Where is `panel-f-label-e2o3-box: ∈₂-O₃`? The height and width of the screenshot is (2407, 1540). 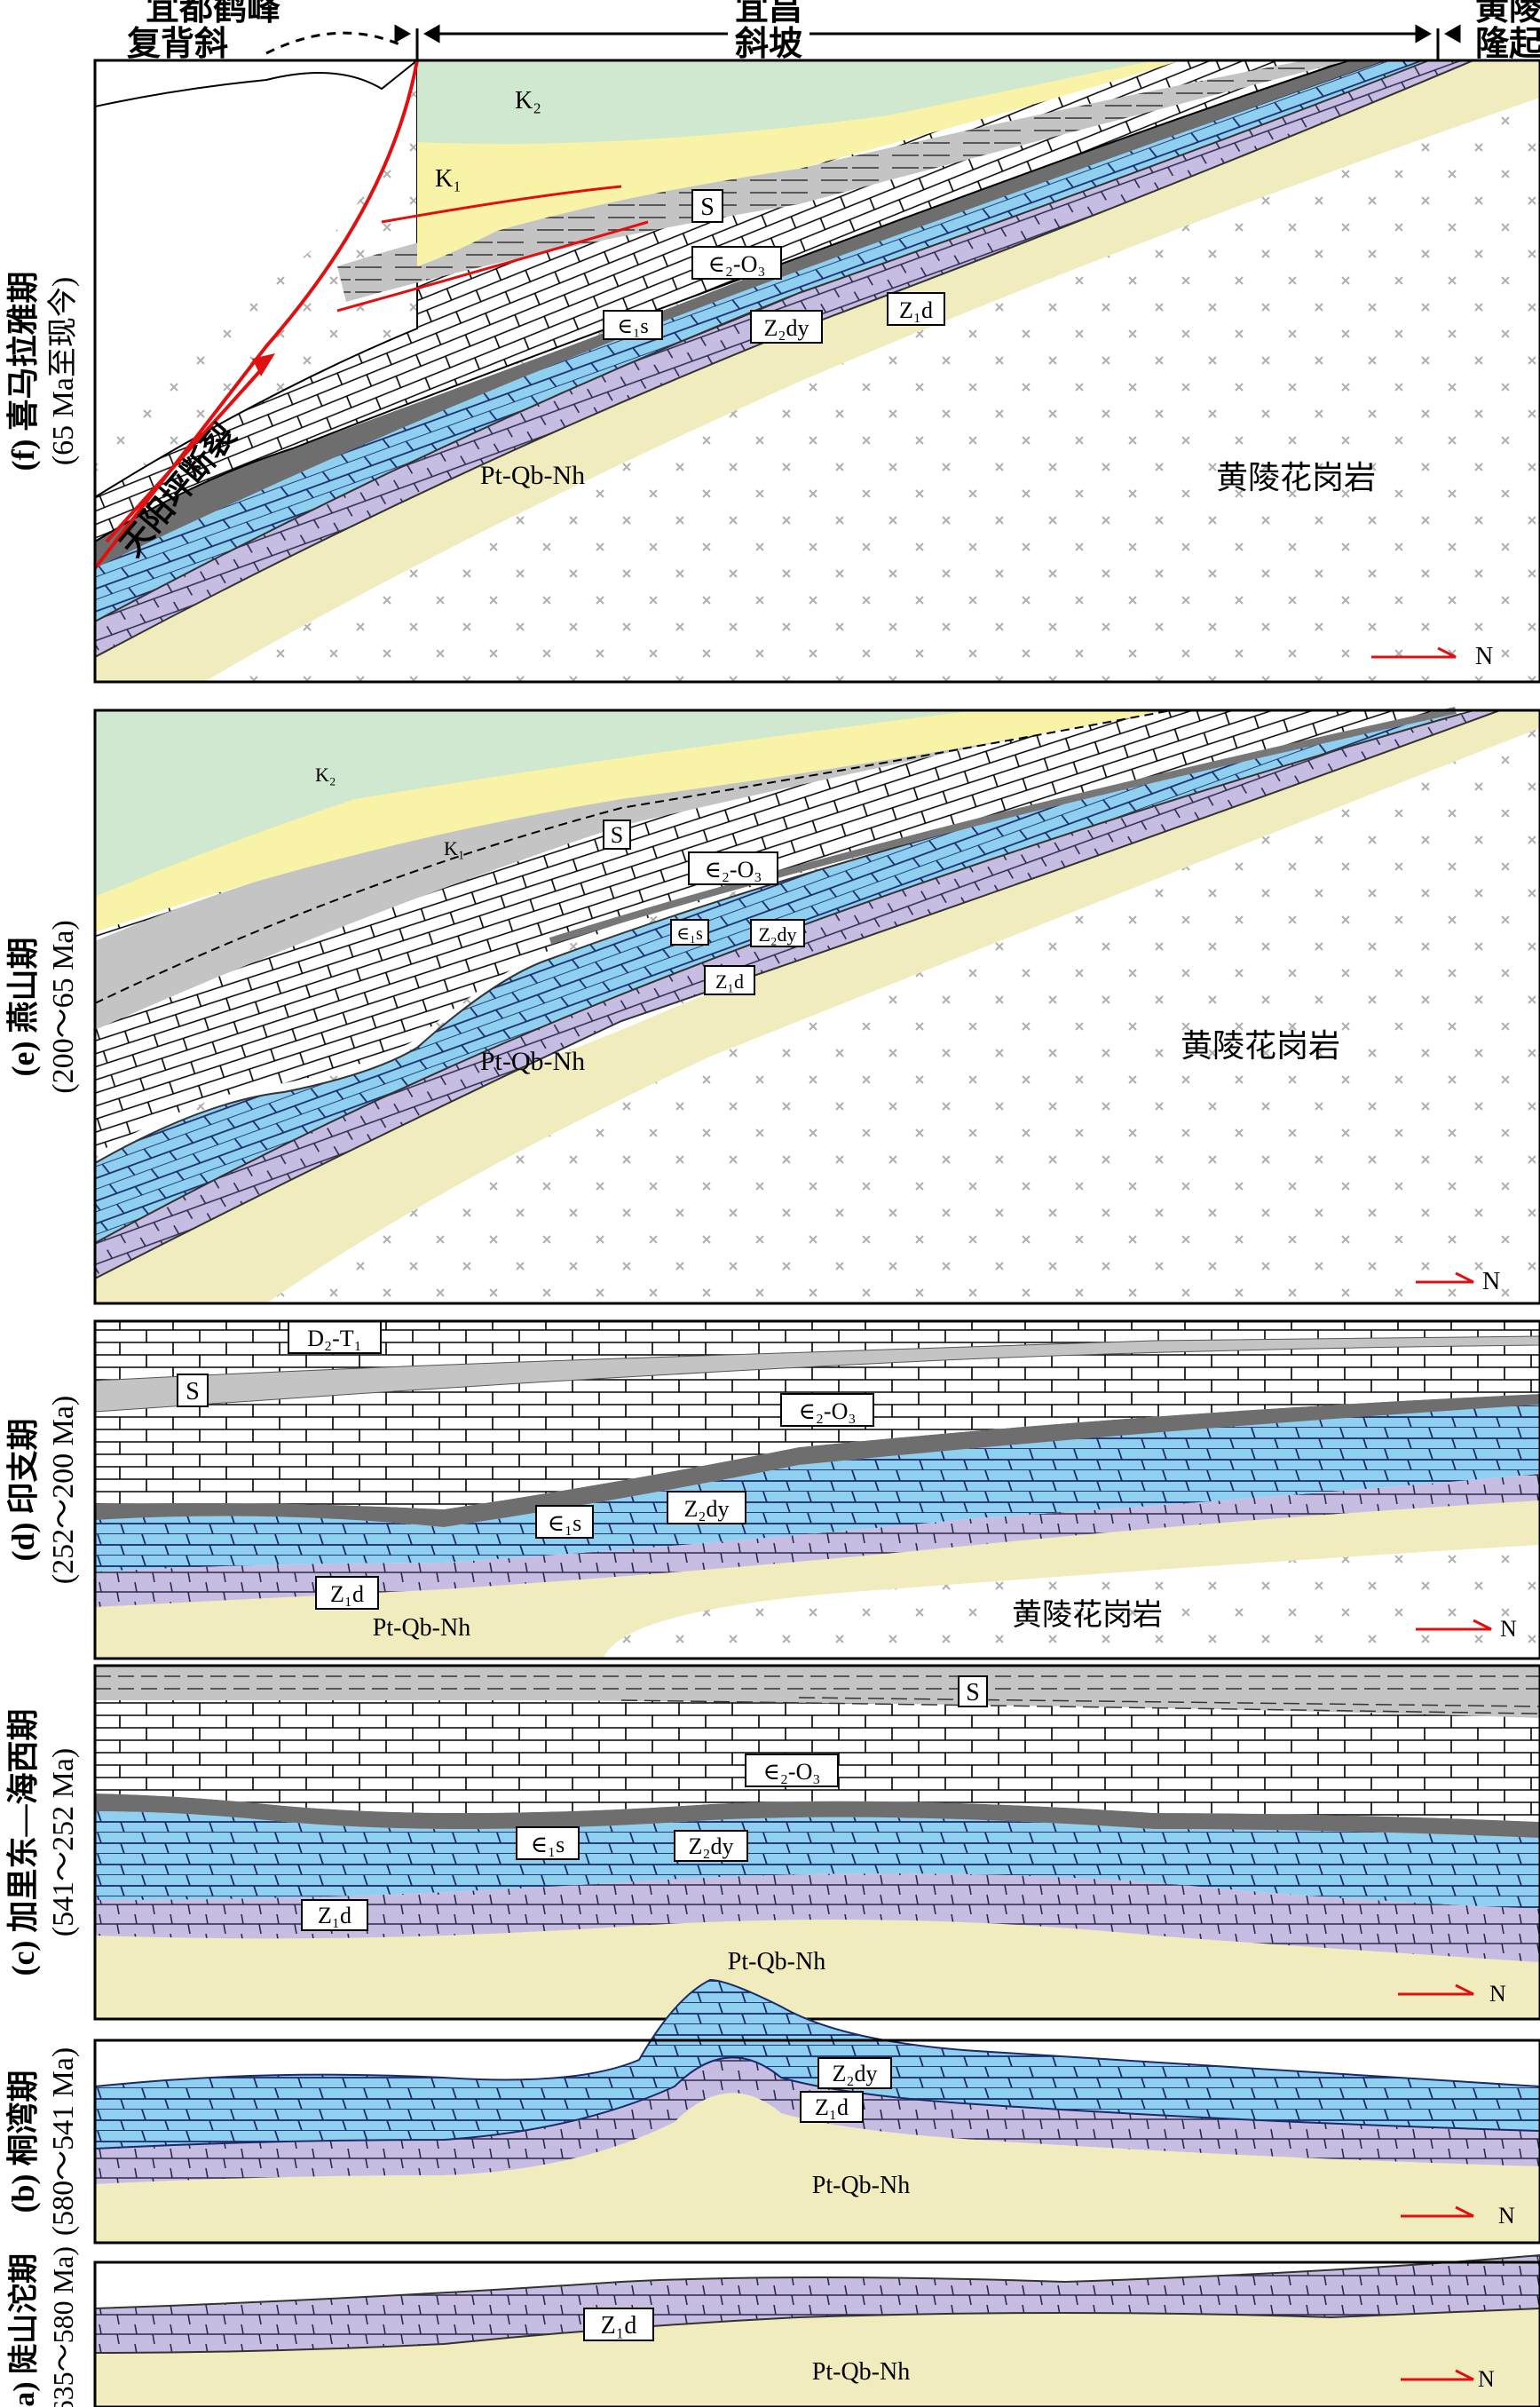
panel-f-label-e2o3-box: ∈₂-O₃ is located at coordinates (737, 263).